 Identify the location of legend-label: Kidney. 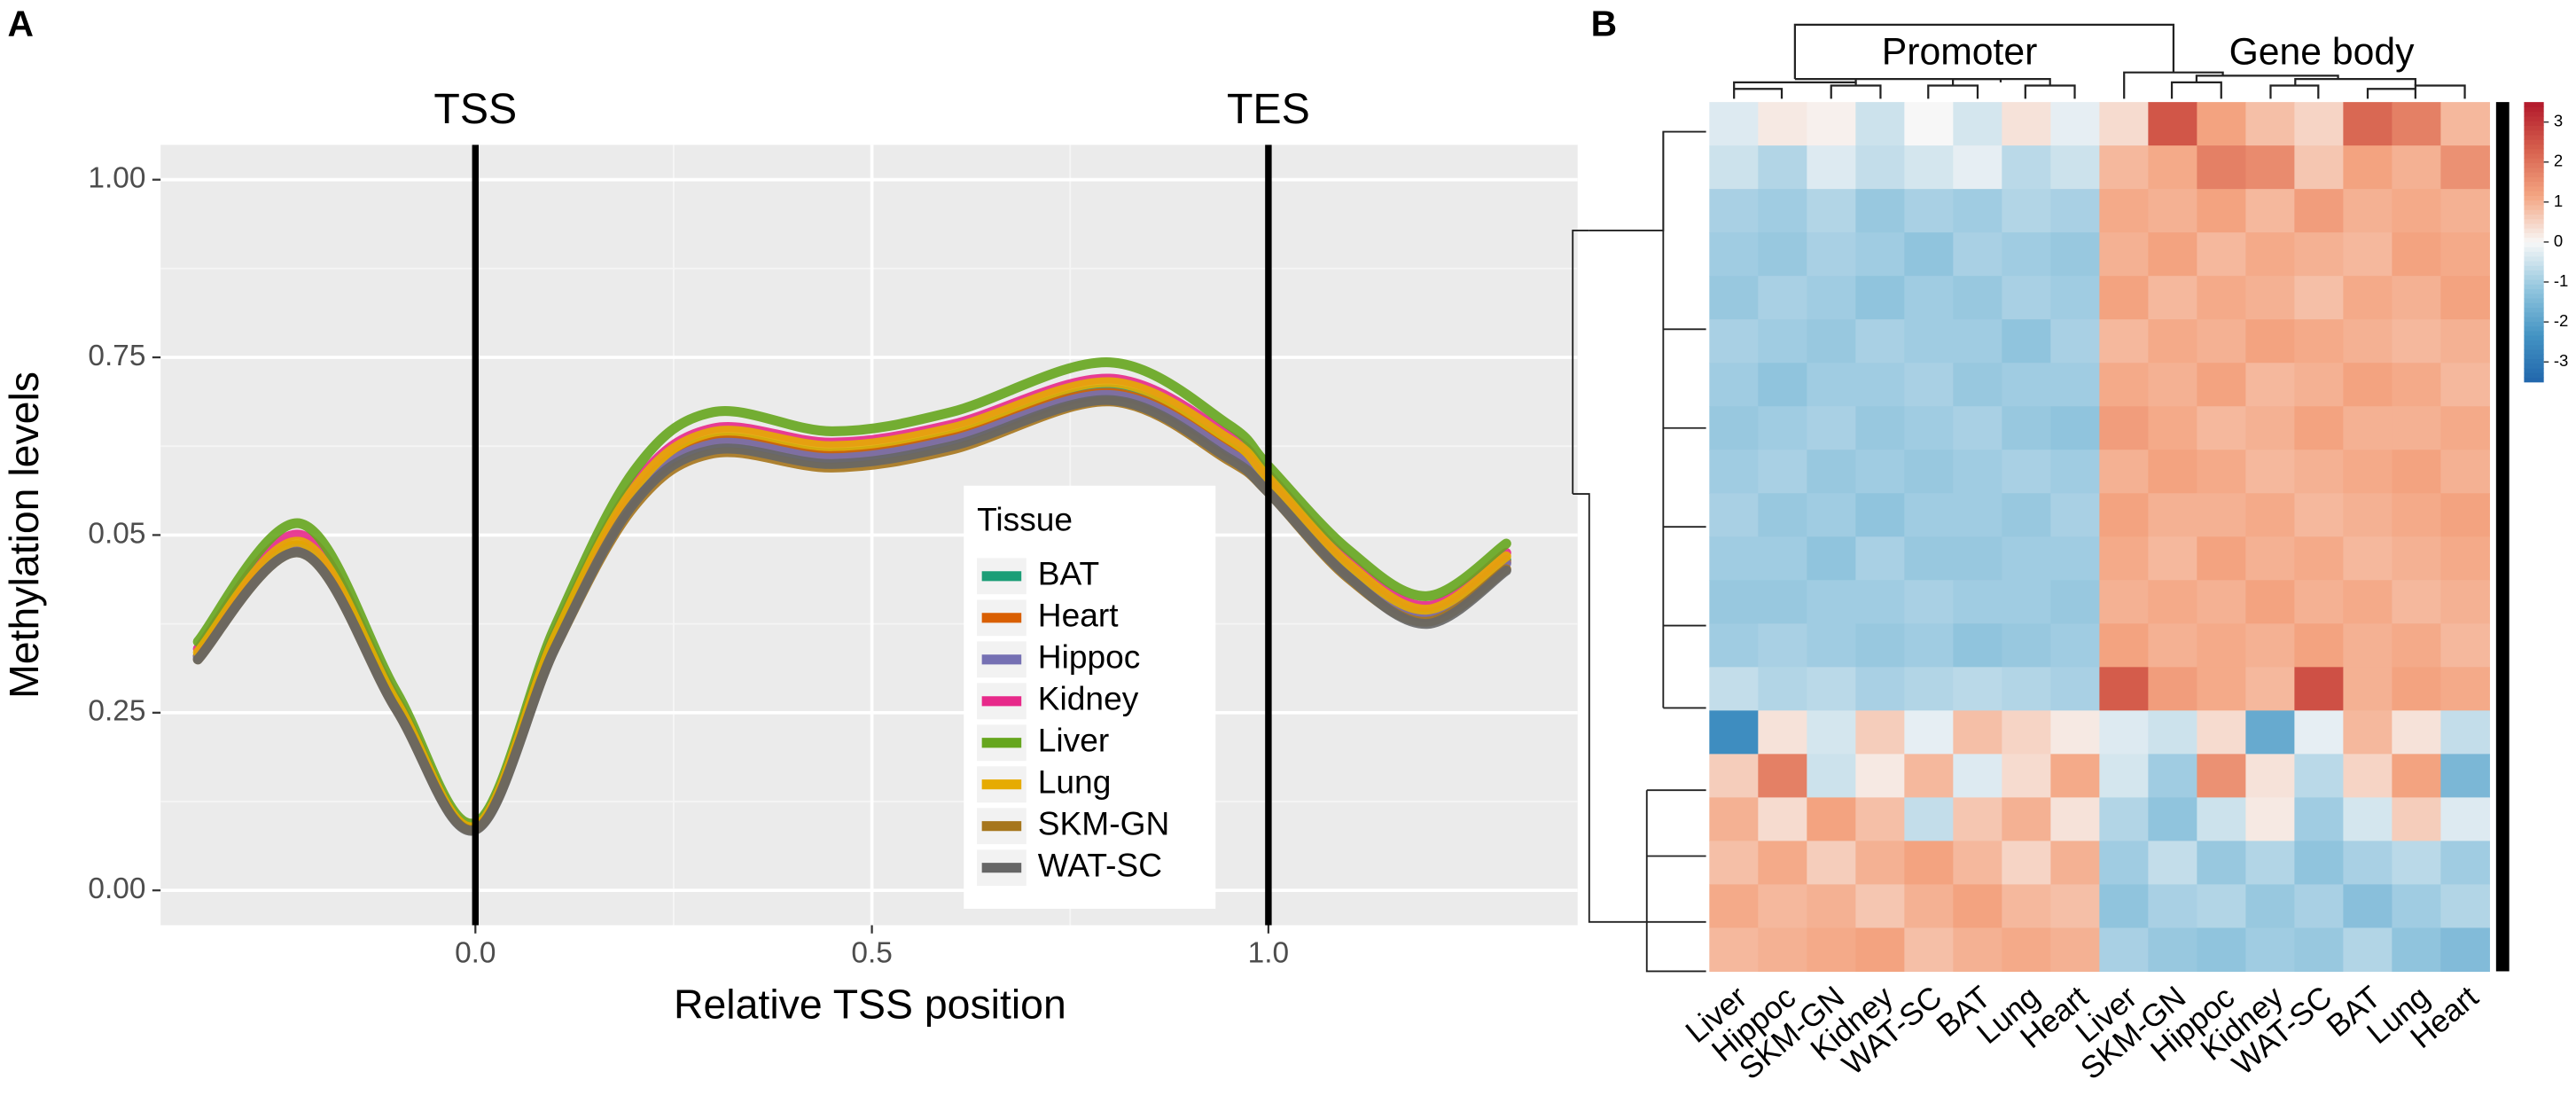
(1088, 698).